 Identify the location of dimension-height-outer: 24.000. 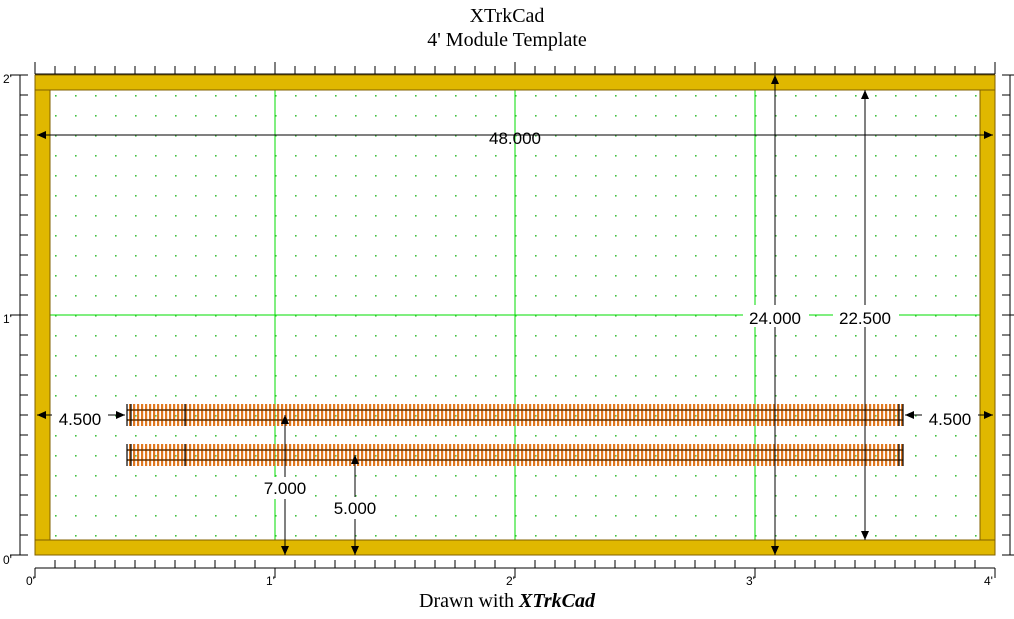
(776, 315).